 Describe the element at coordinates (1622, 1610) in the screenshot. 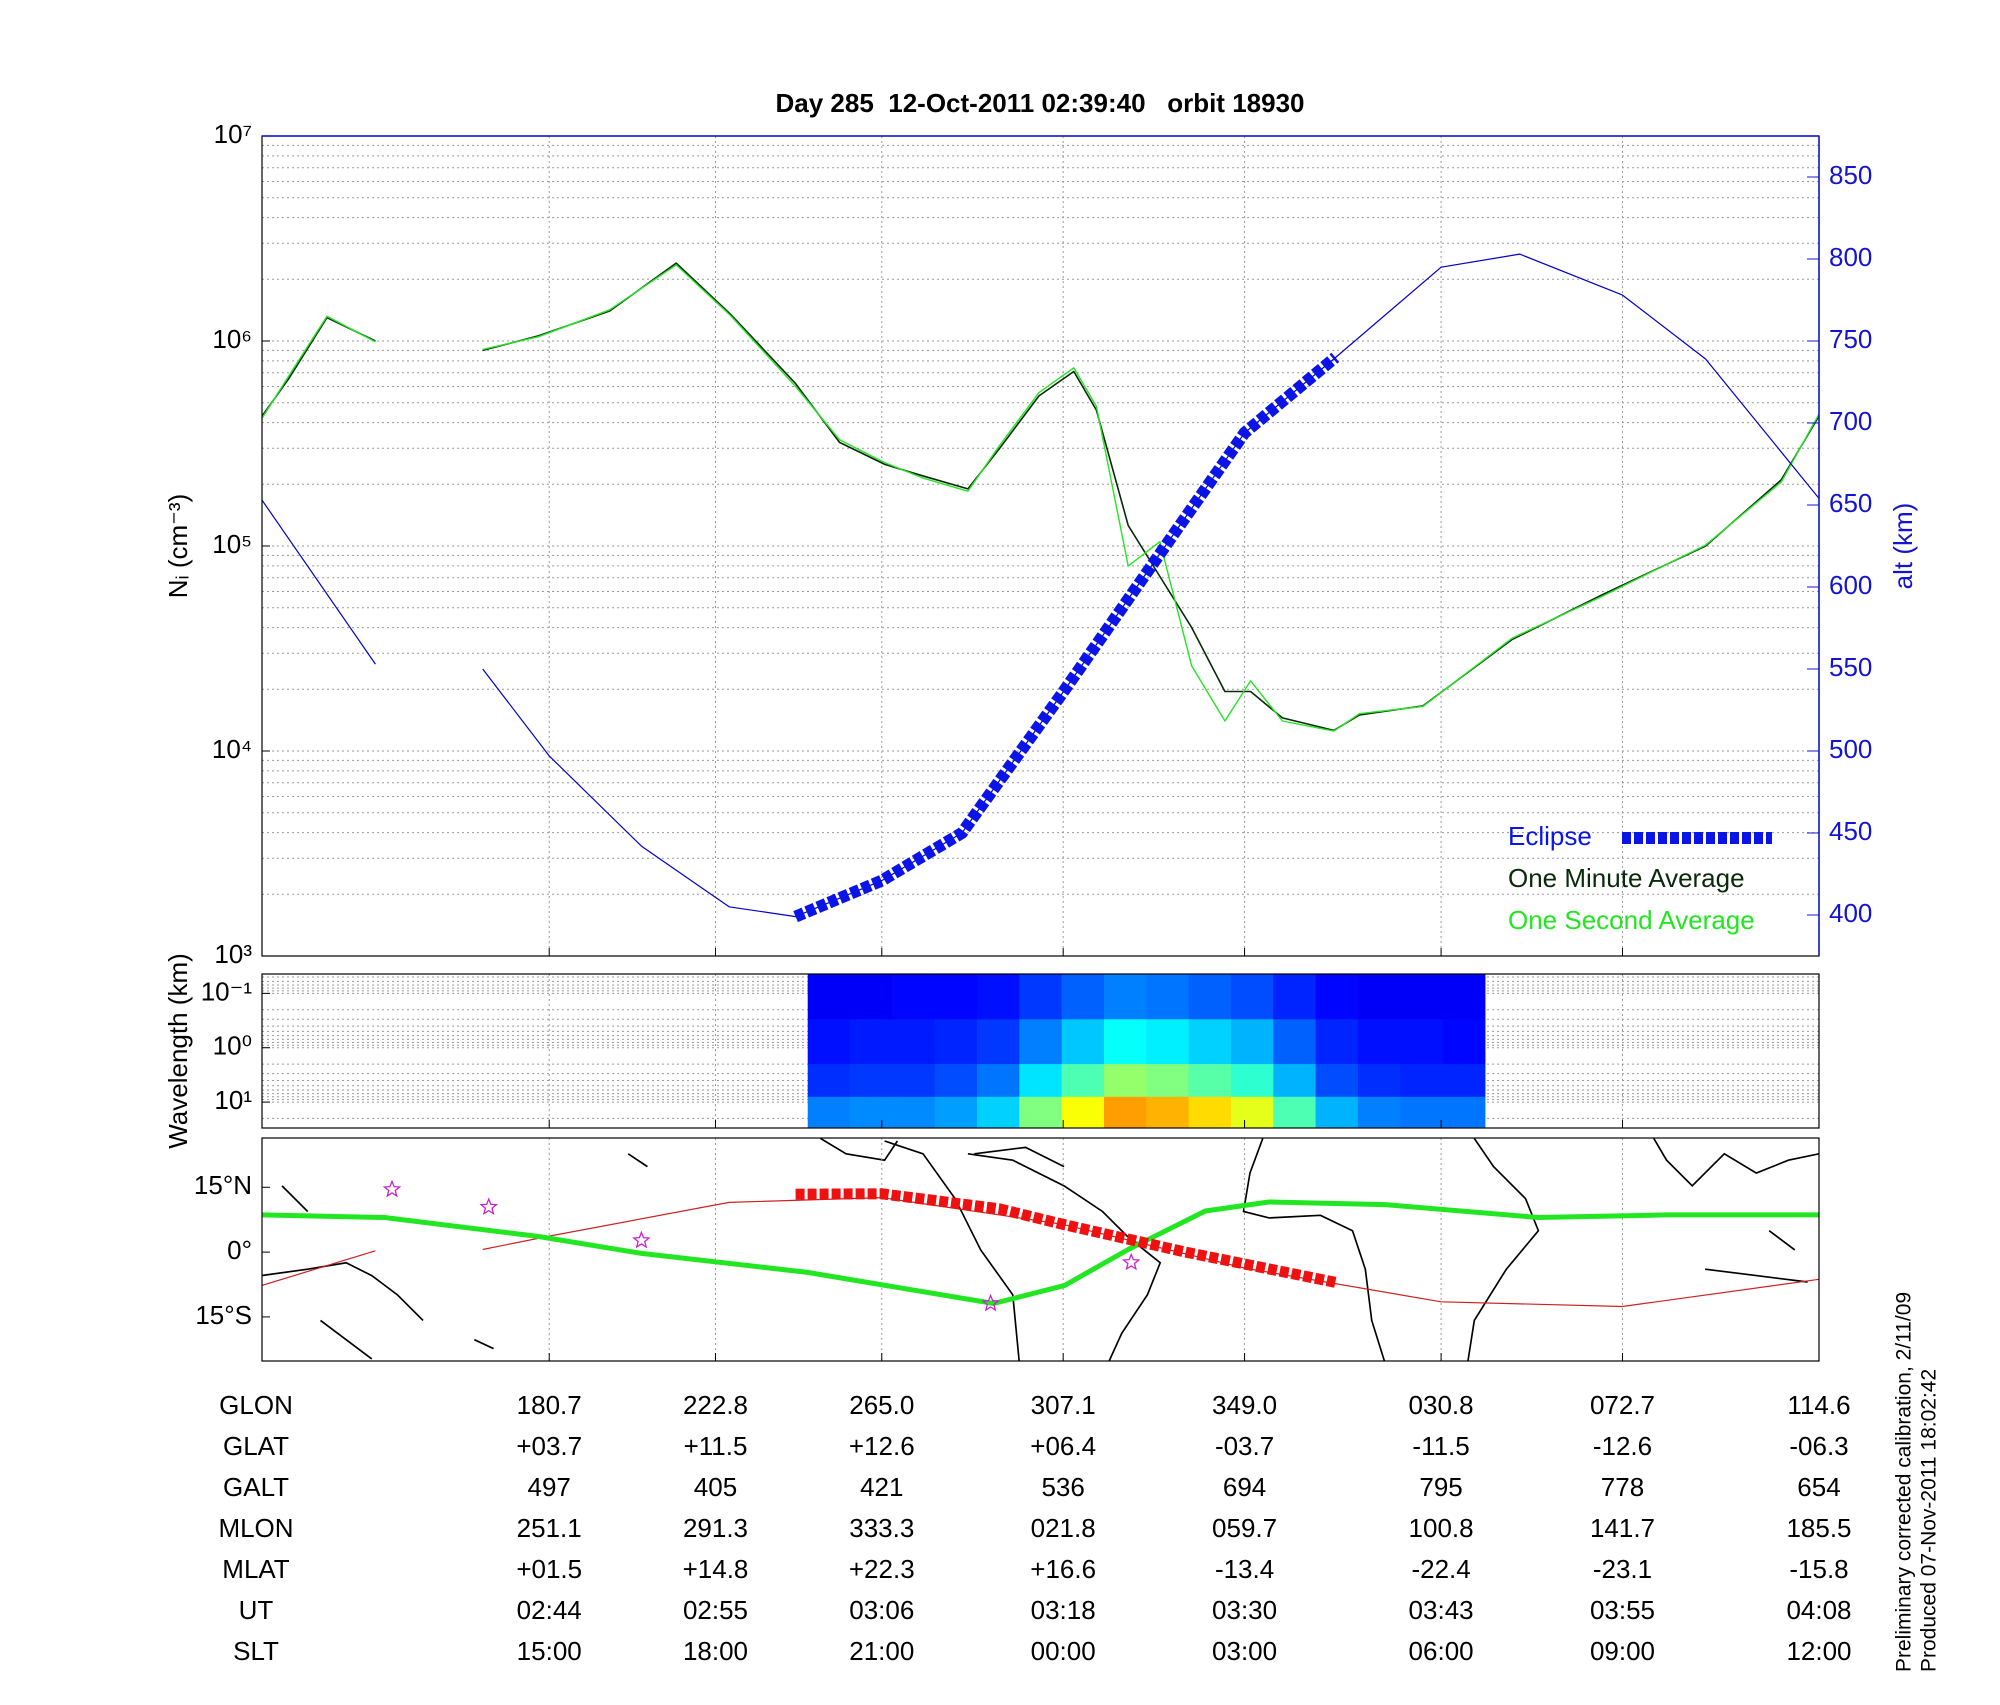

I see `table-cell: 03:55` at that location.